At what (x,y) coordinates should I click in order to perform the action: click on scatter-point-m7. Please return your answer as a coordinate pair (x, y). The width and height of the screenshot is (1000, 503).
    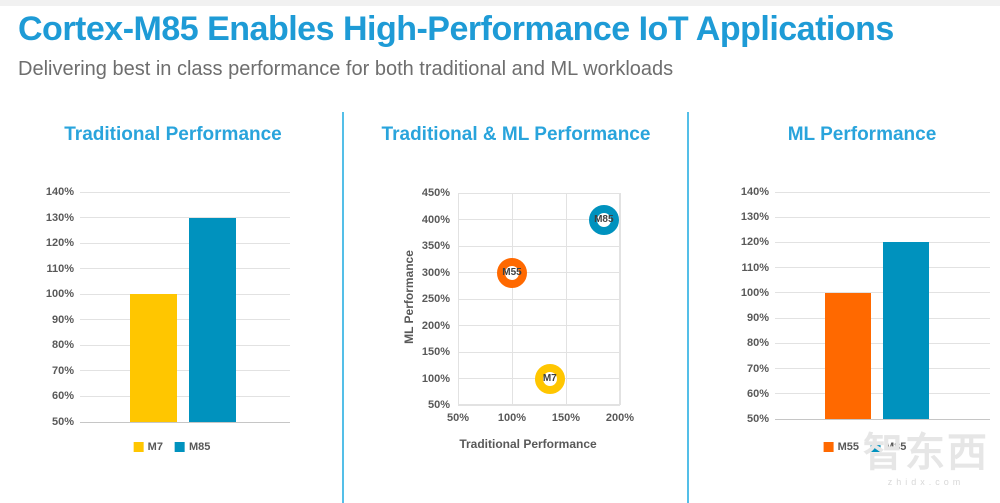
    Looking at the image, I should click on (549, 378).